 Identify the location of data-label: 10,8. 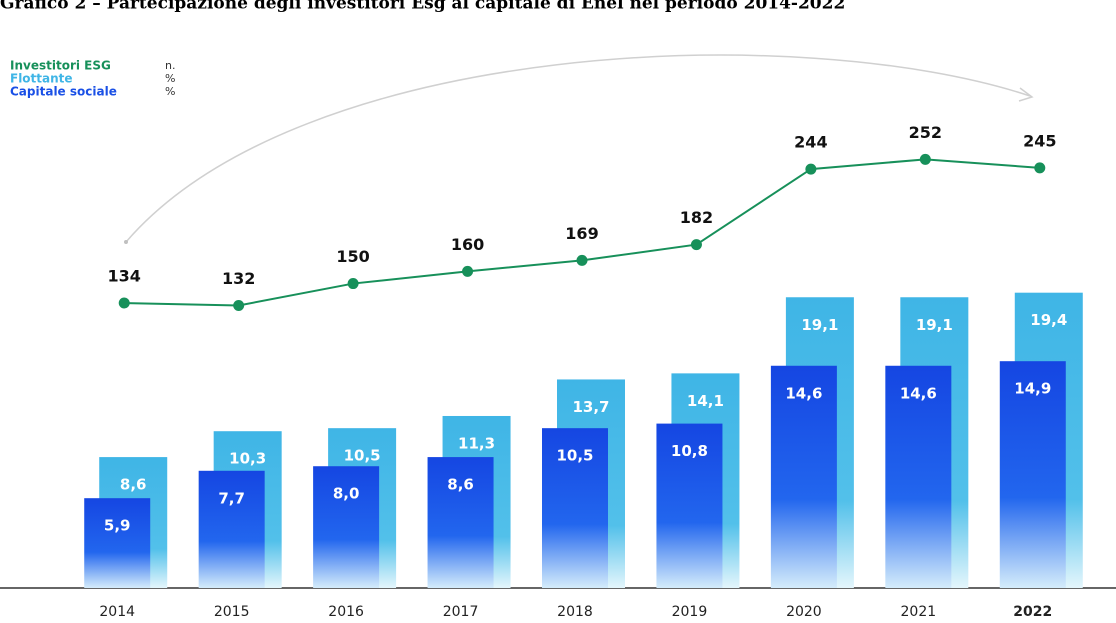
(689, 451).